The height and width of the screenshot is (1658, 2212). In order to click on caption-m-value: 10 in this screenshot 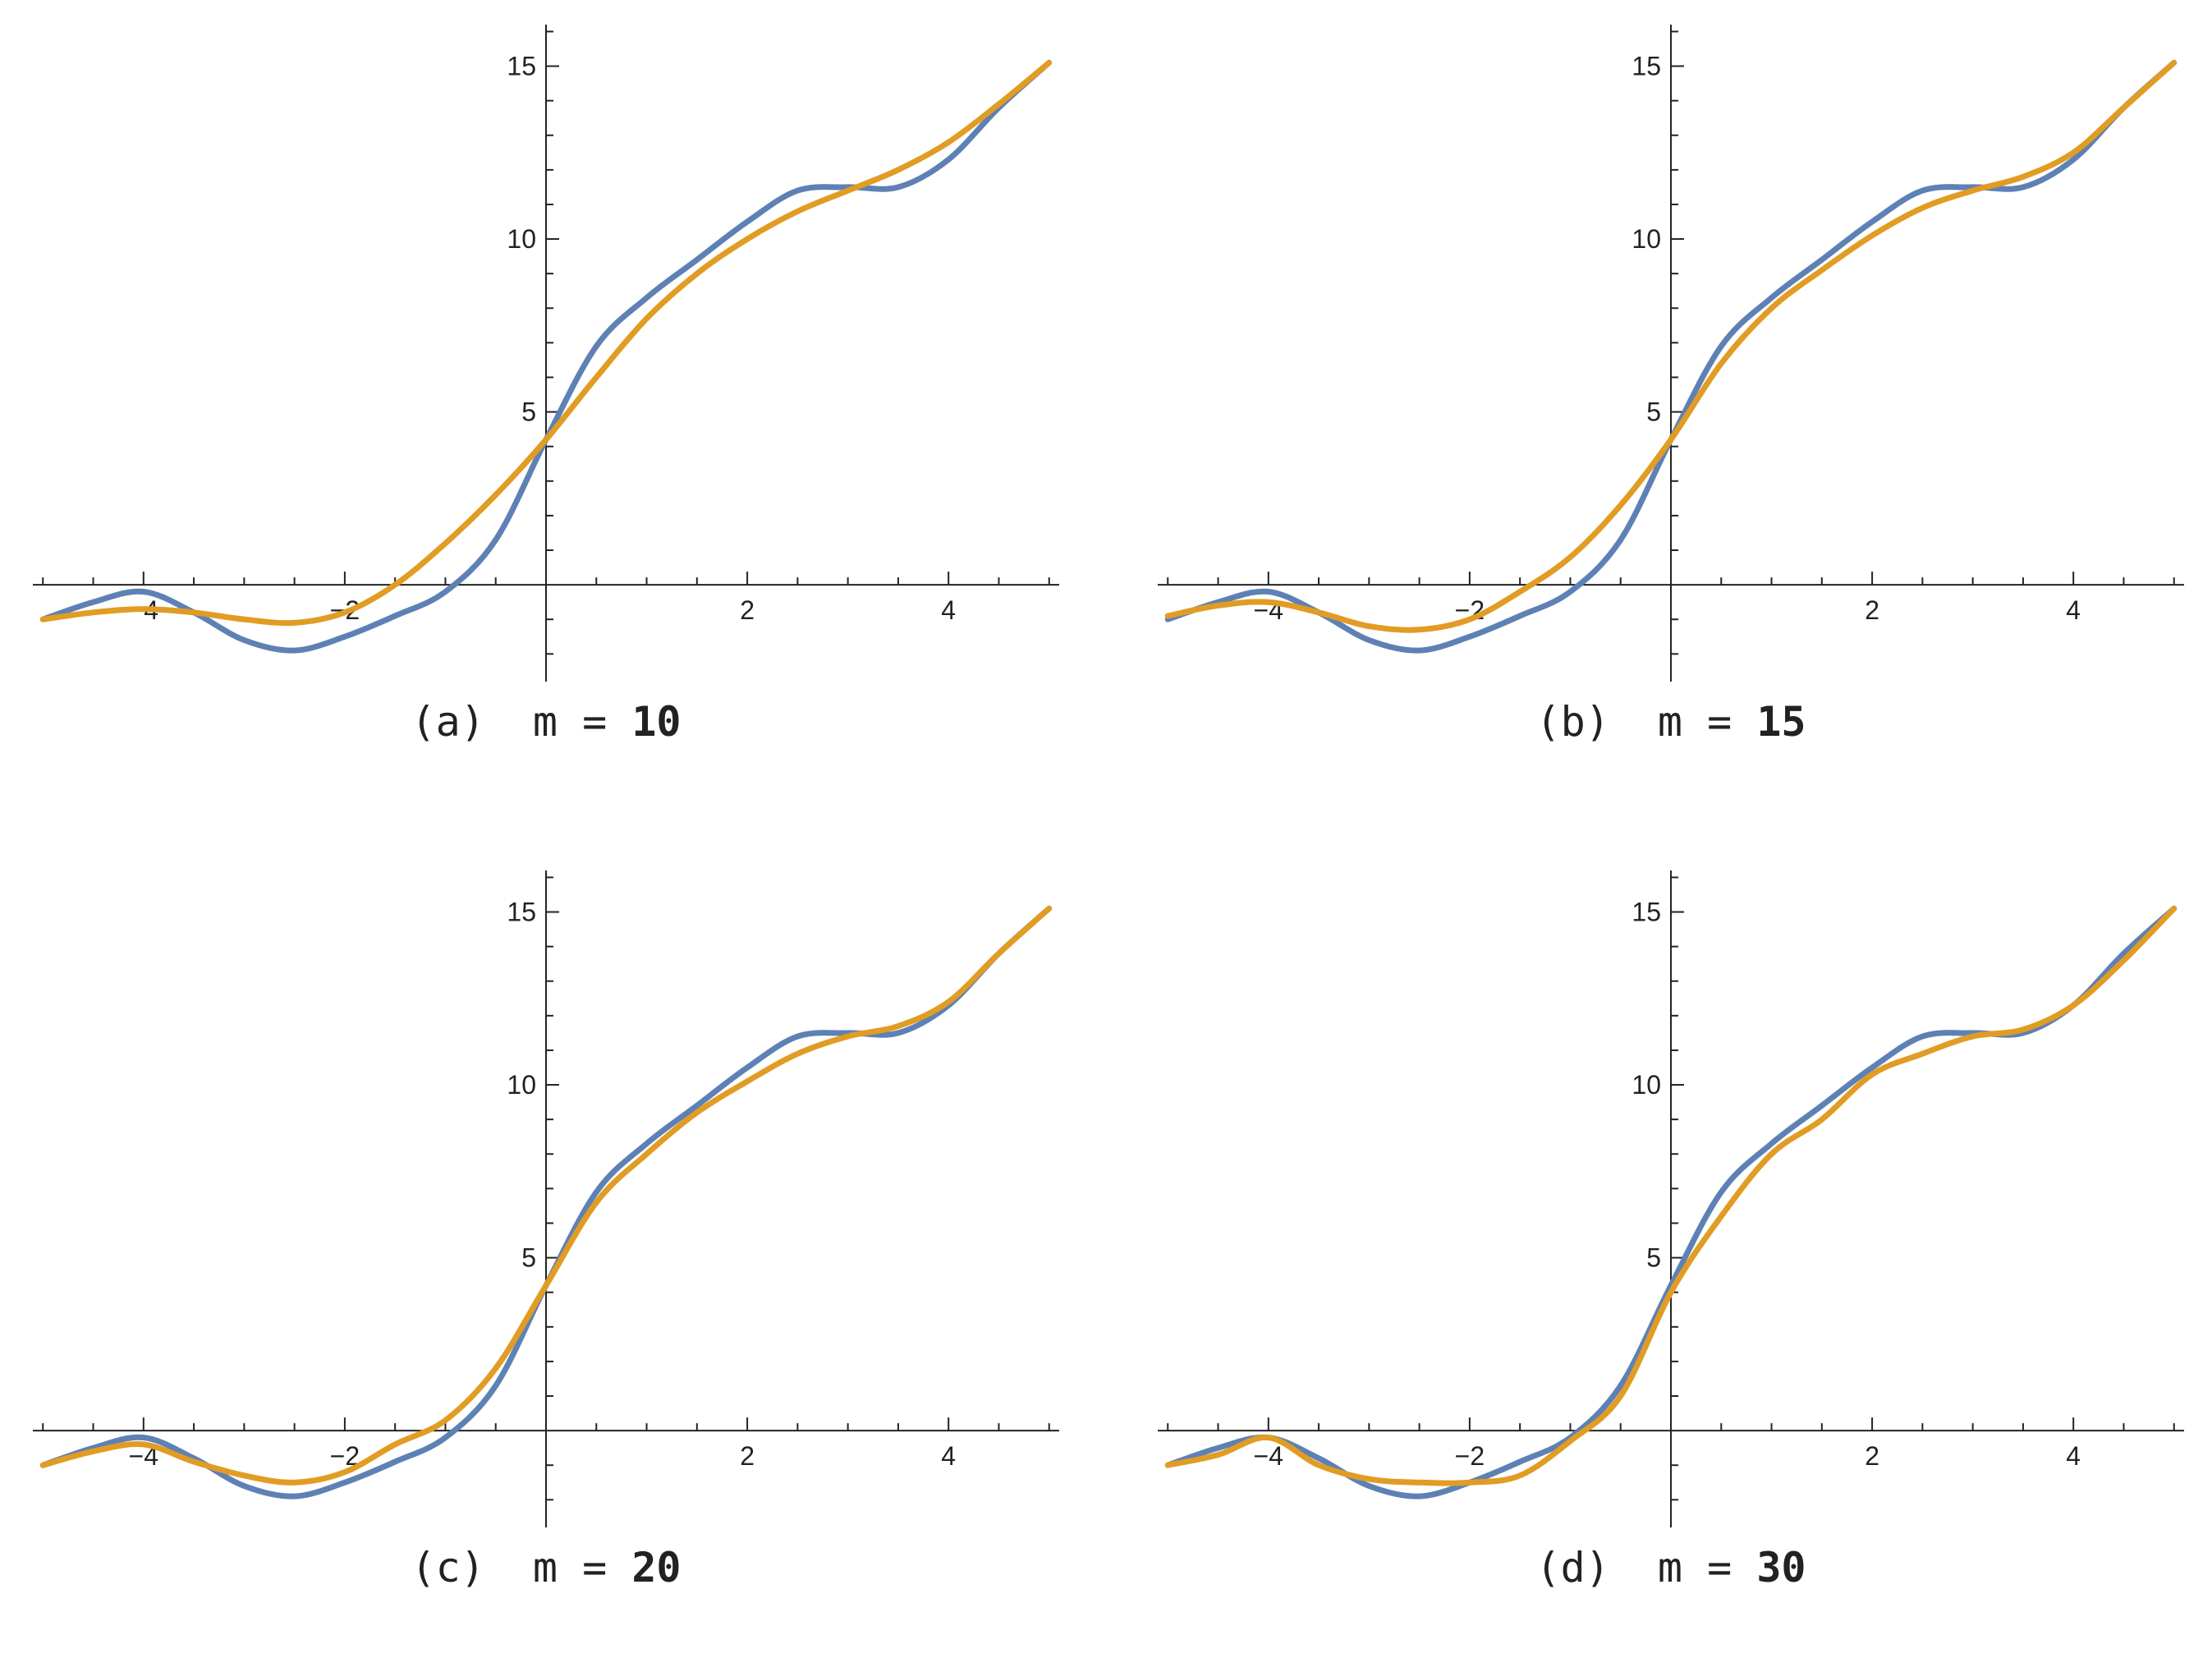, I will do `click(656, 722)`.